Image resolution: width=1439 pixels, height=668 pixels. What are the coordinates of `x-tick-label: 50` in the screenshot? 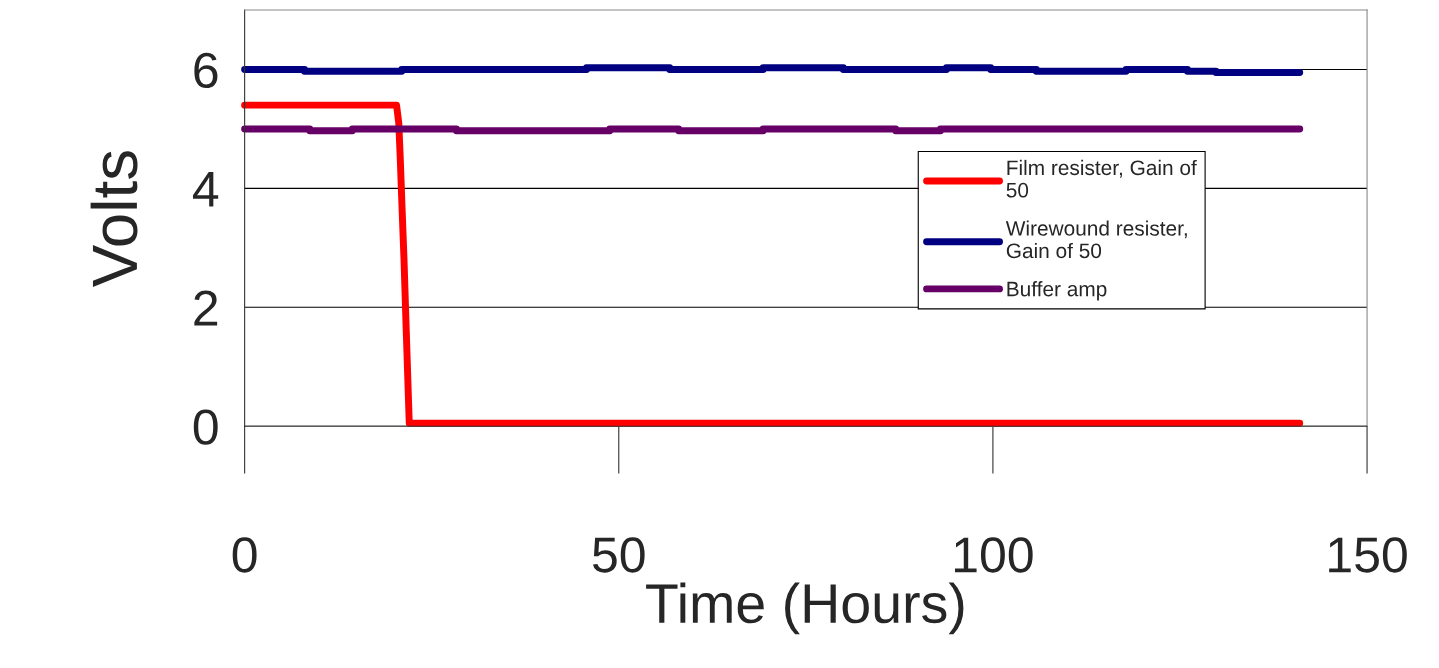 It's located at (618, 555).